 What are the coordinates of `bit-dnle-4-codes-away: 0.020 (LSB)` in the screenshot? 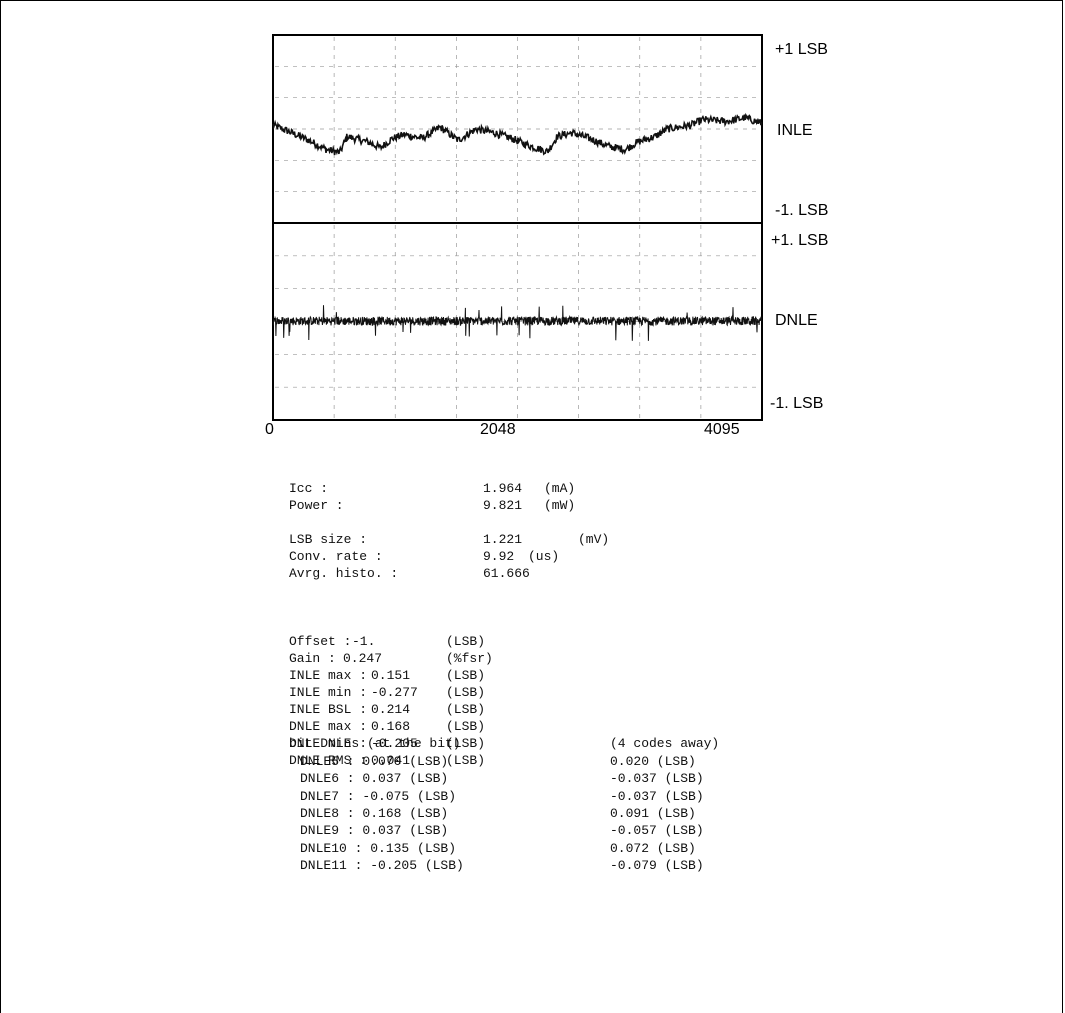 It's located at (653, 761).